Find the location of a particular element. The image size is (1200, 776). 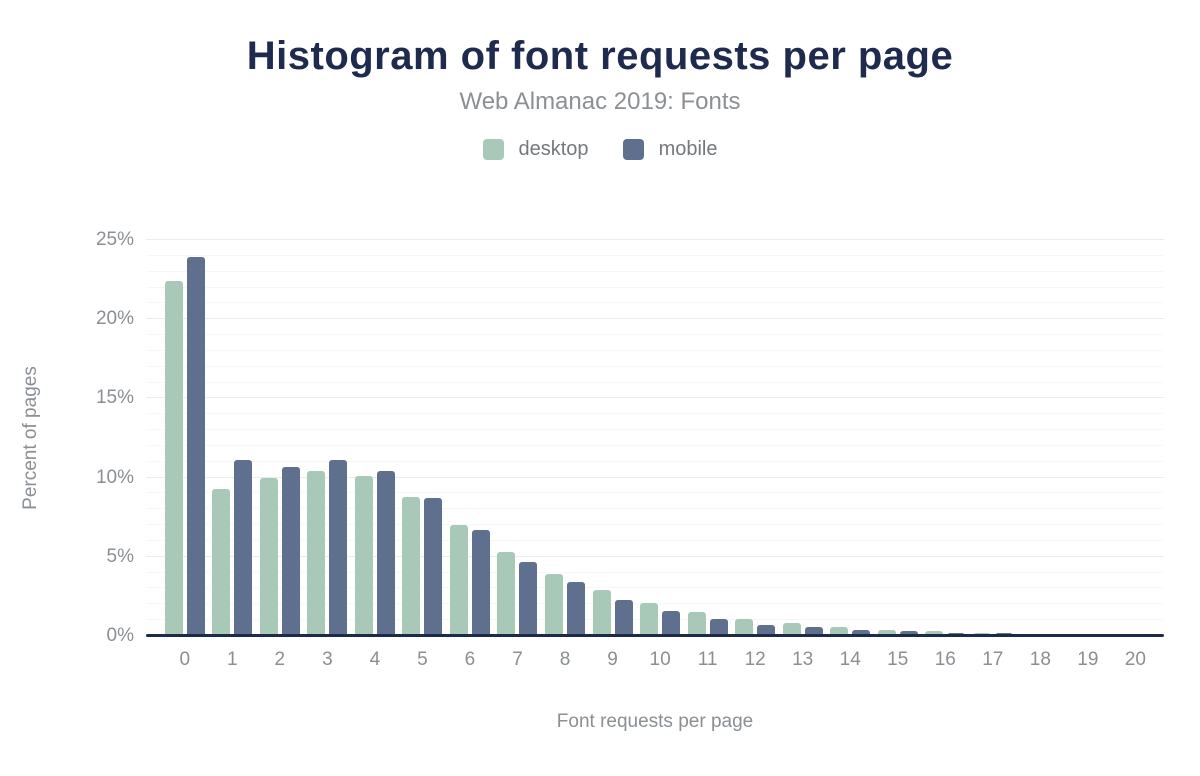

bar-group-10: 10 is located at coordinates (660, 455).